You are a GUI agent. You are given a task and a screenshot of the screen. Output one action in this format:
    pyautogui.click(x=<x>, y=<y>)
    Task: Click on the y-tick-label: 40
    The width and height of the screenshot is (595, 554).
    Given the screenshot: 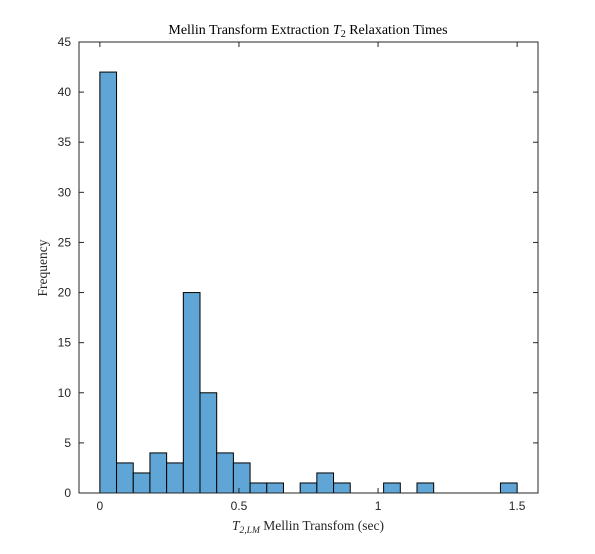 What is the action you would take?
    pyautogui.click(x=65, y=92)
    